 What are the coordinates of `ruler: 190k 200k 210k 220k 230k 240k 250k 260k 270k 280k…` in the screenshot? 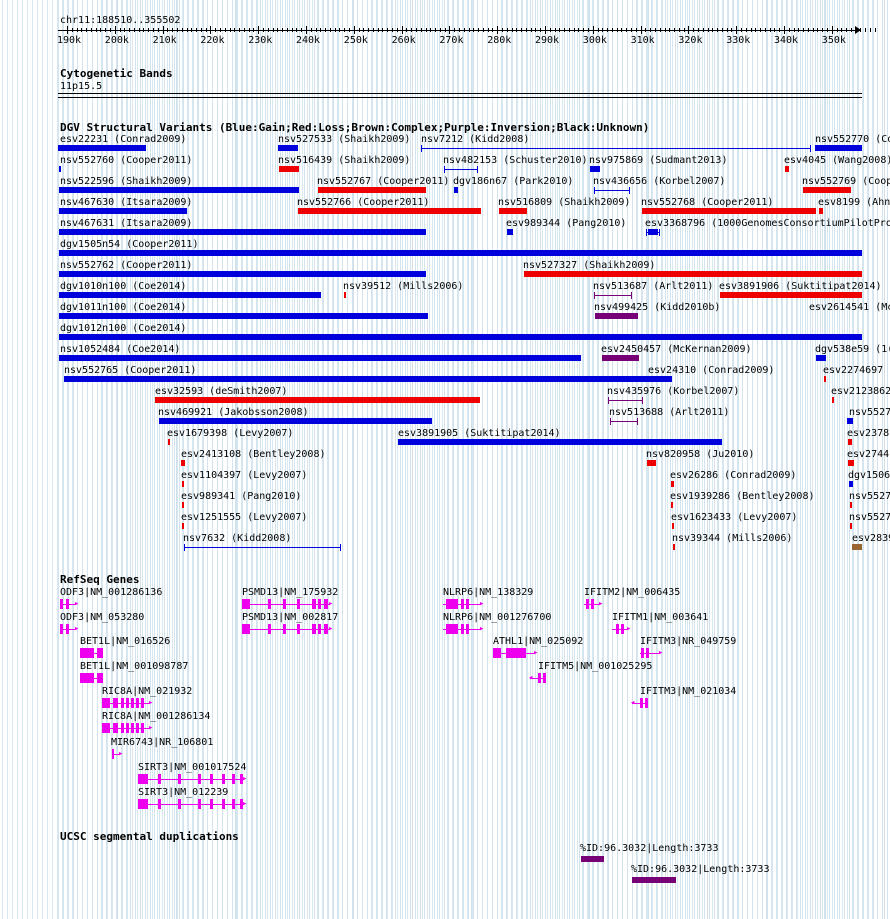 It's located at (466, 36).